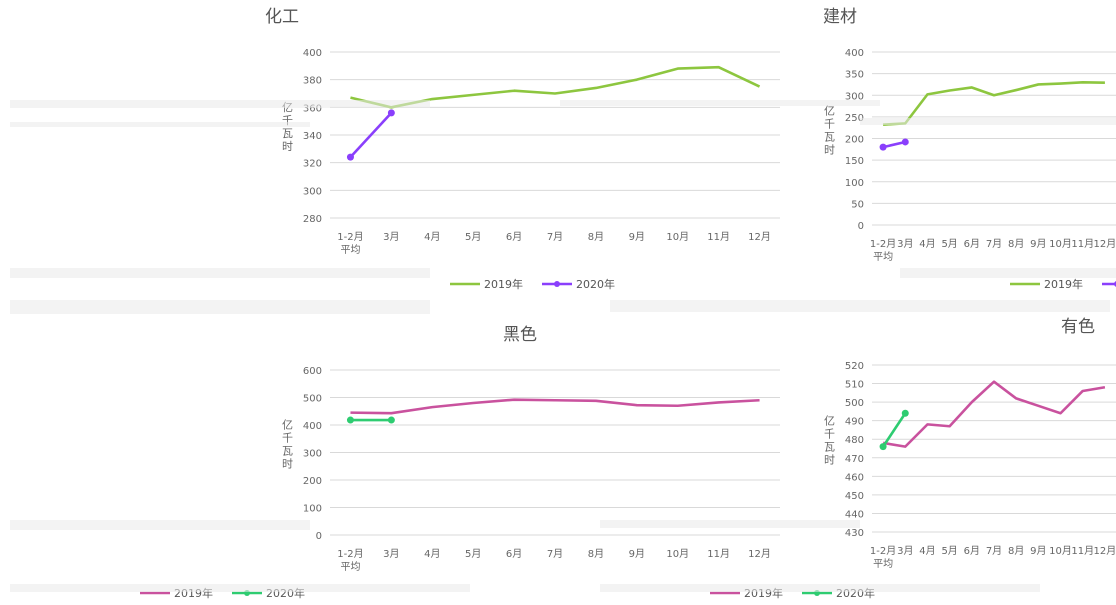 The image size is (1116, 605). Describe the element at coordinates (312, 136) in the screenshot. I see `y-tick-label: 340` at that location.